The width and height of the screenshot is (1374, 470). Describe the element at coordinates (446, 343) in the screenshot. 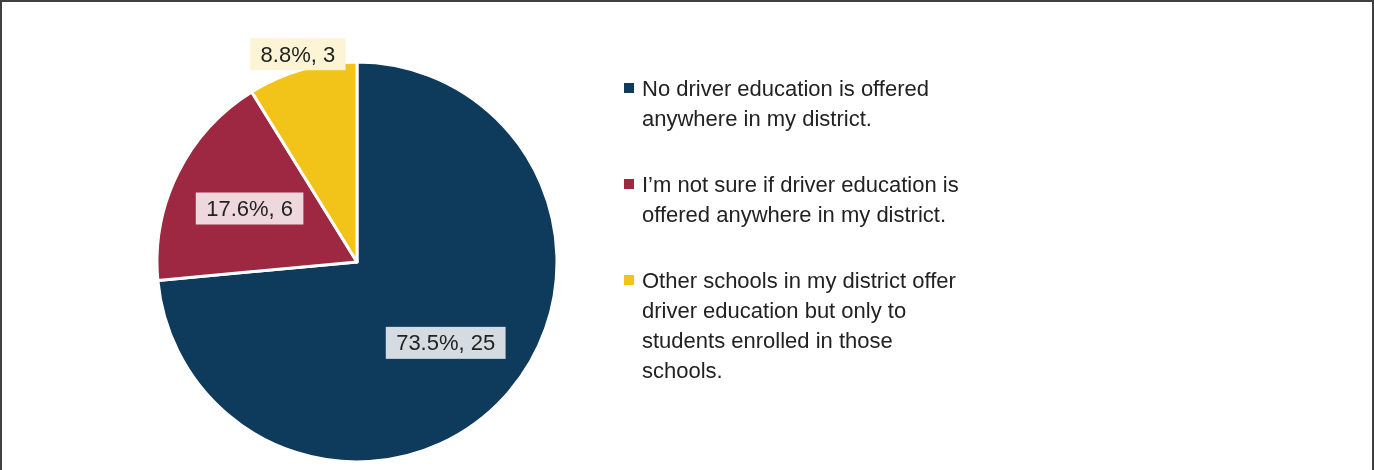

I see `data-label: 73.5%, 25` at that location.